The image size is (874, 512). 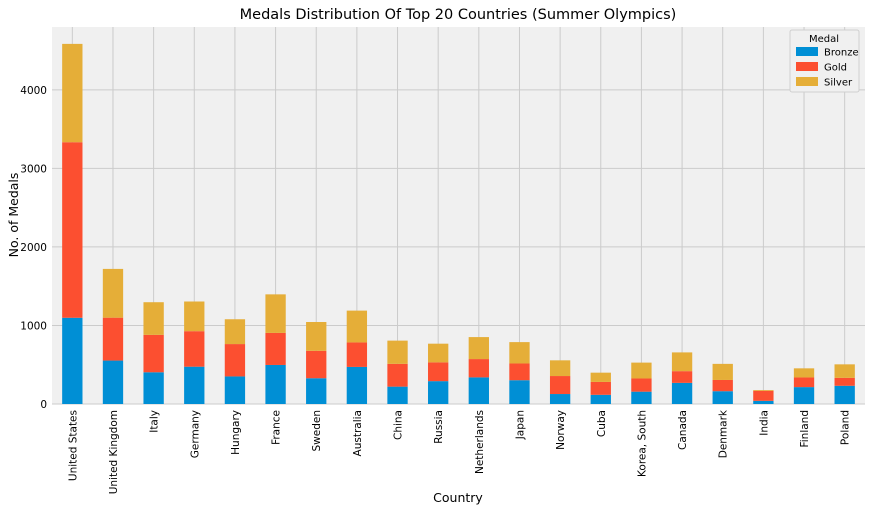 I want to click on x-tick-label: Netherlands, so click(x=480, y=442).